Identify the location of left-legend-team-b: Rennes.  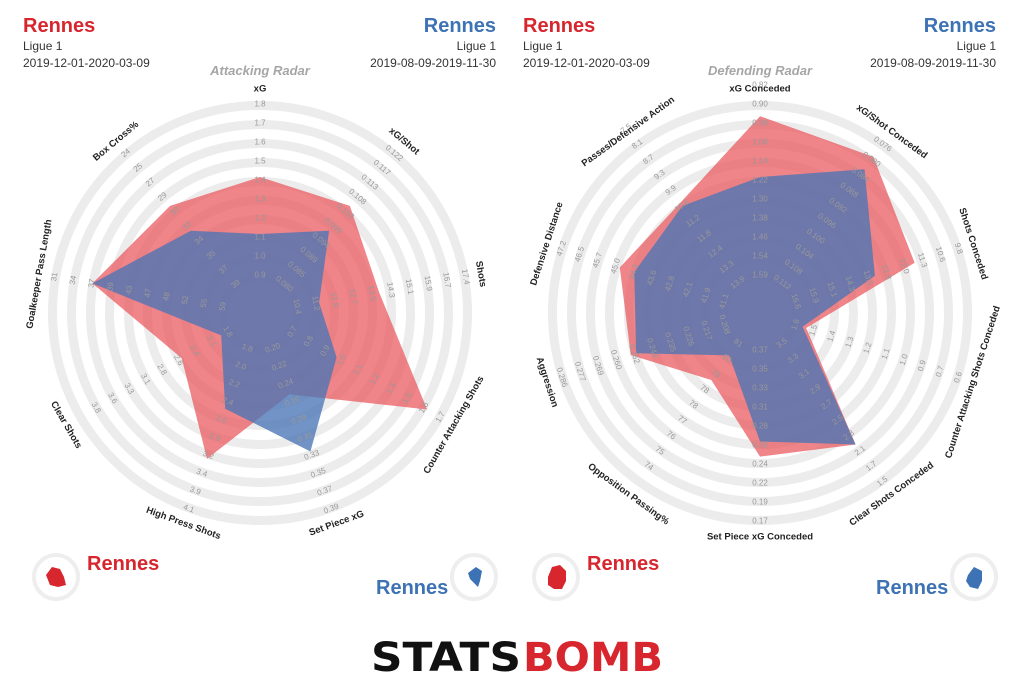
(412, 588).